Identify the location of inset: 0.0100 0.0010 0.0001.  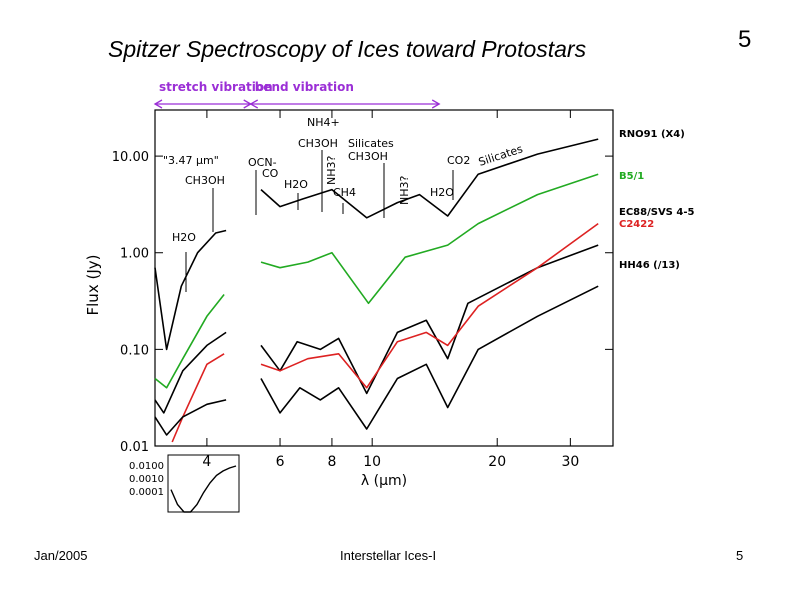
(183, 487).